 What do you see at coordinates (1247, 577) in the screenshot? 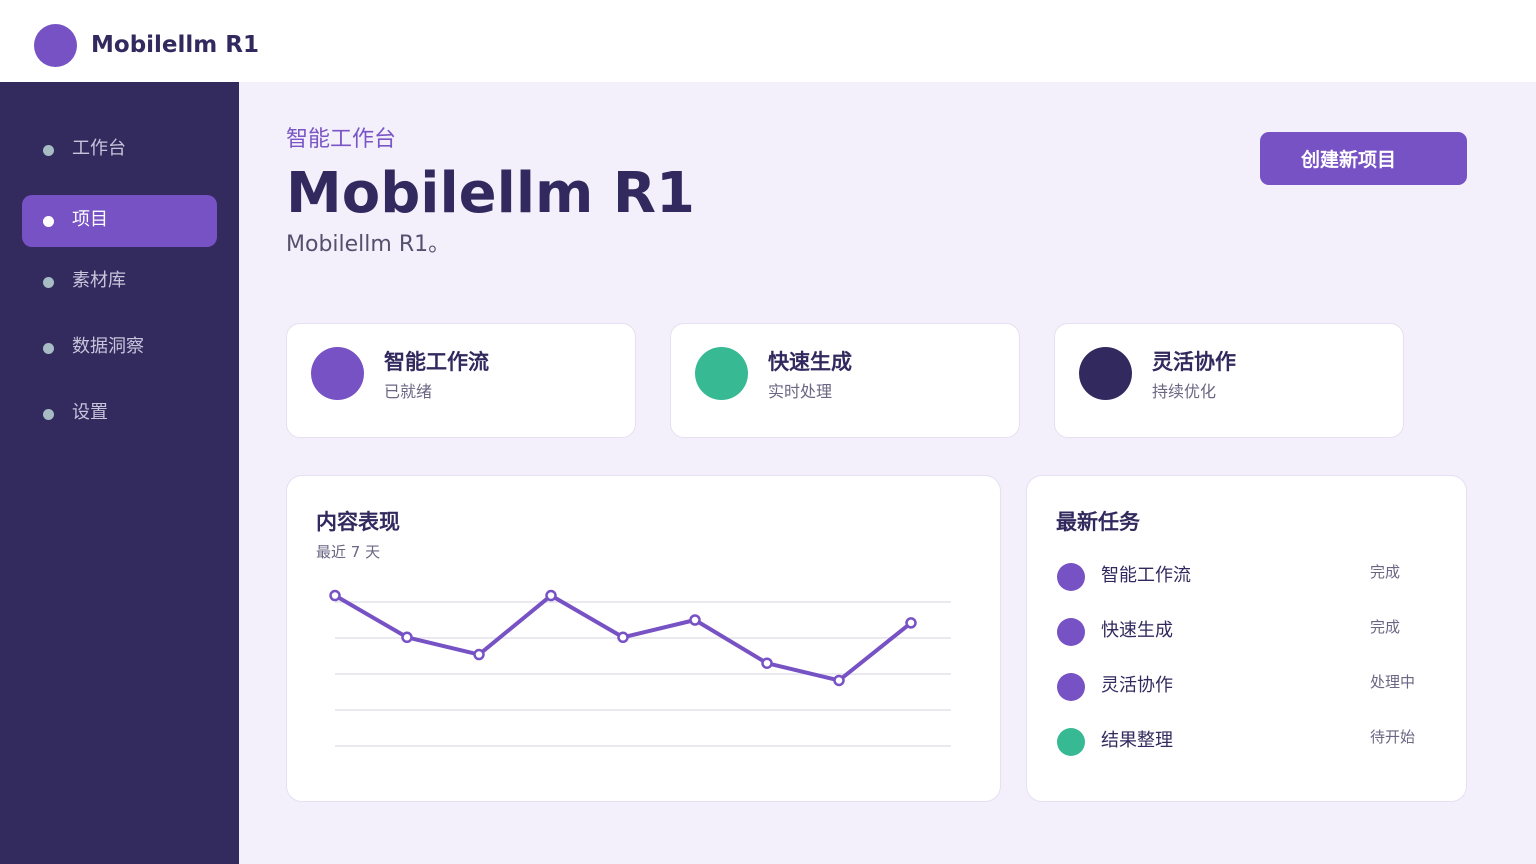
I see `task-row: 智能工作流 完成` at bounding box center [1247, 577].